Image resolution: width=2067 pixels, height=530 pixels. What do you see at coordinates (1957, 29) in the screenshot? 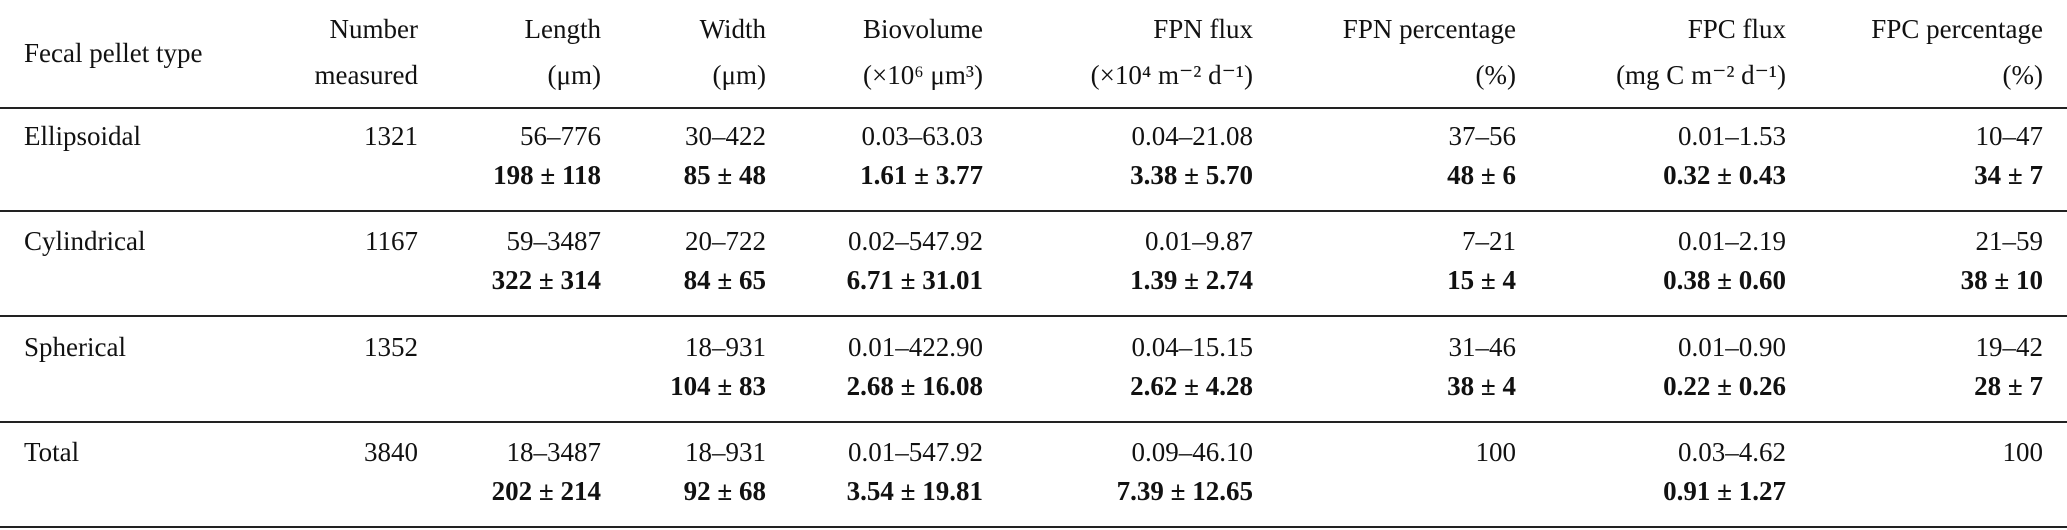
I see `header: FPC percentage` at bounding box center [1957, 29].